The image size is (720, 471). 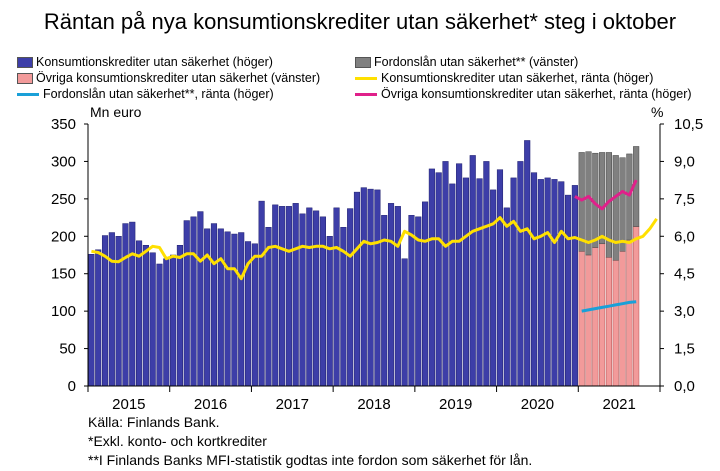 I want to click on right-tick-label: 1,5, so click(x=684, y=349).